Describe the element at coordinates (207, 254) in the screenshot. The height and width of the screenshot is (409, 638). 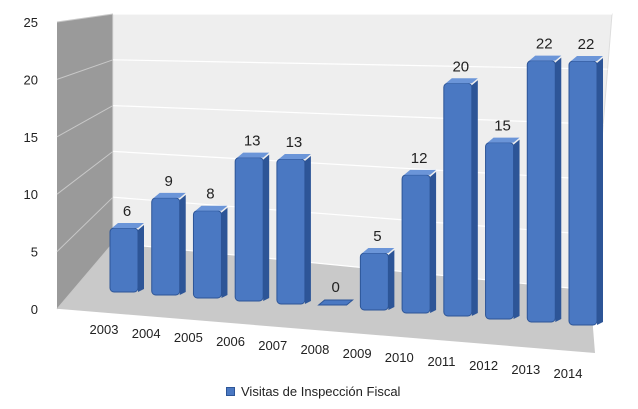
I see `bar-2005` at that location.